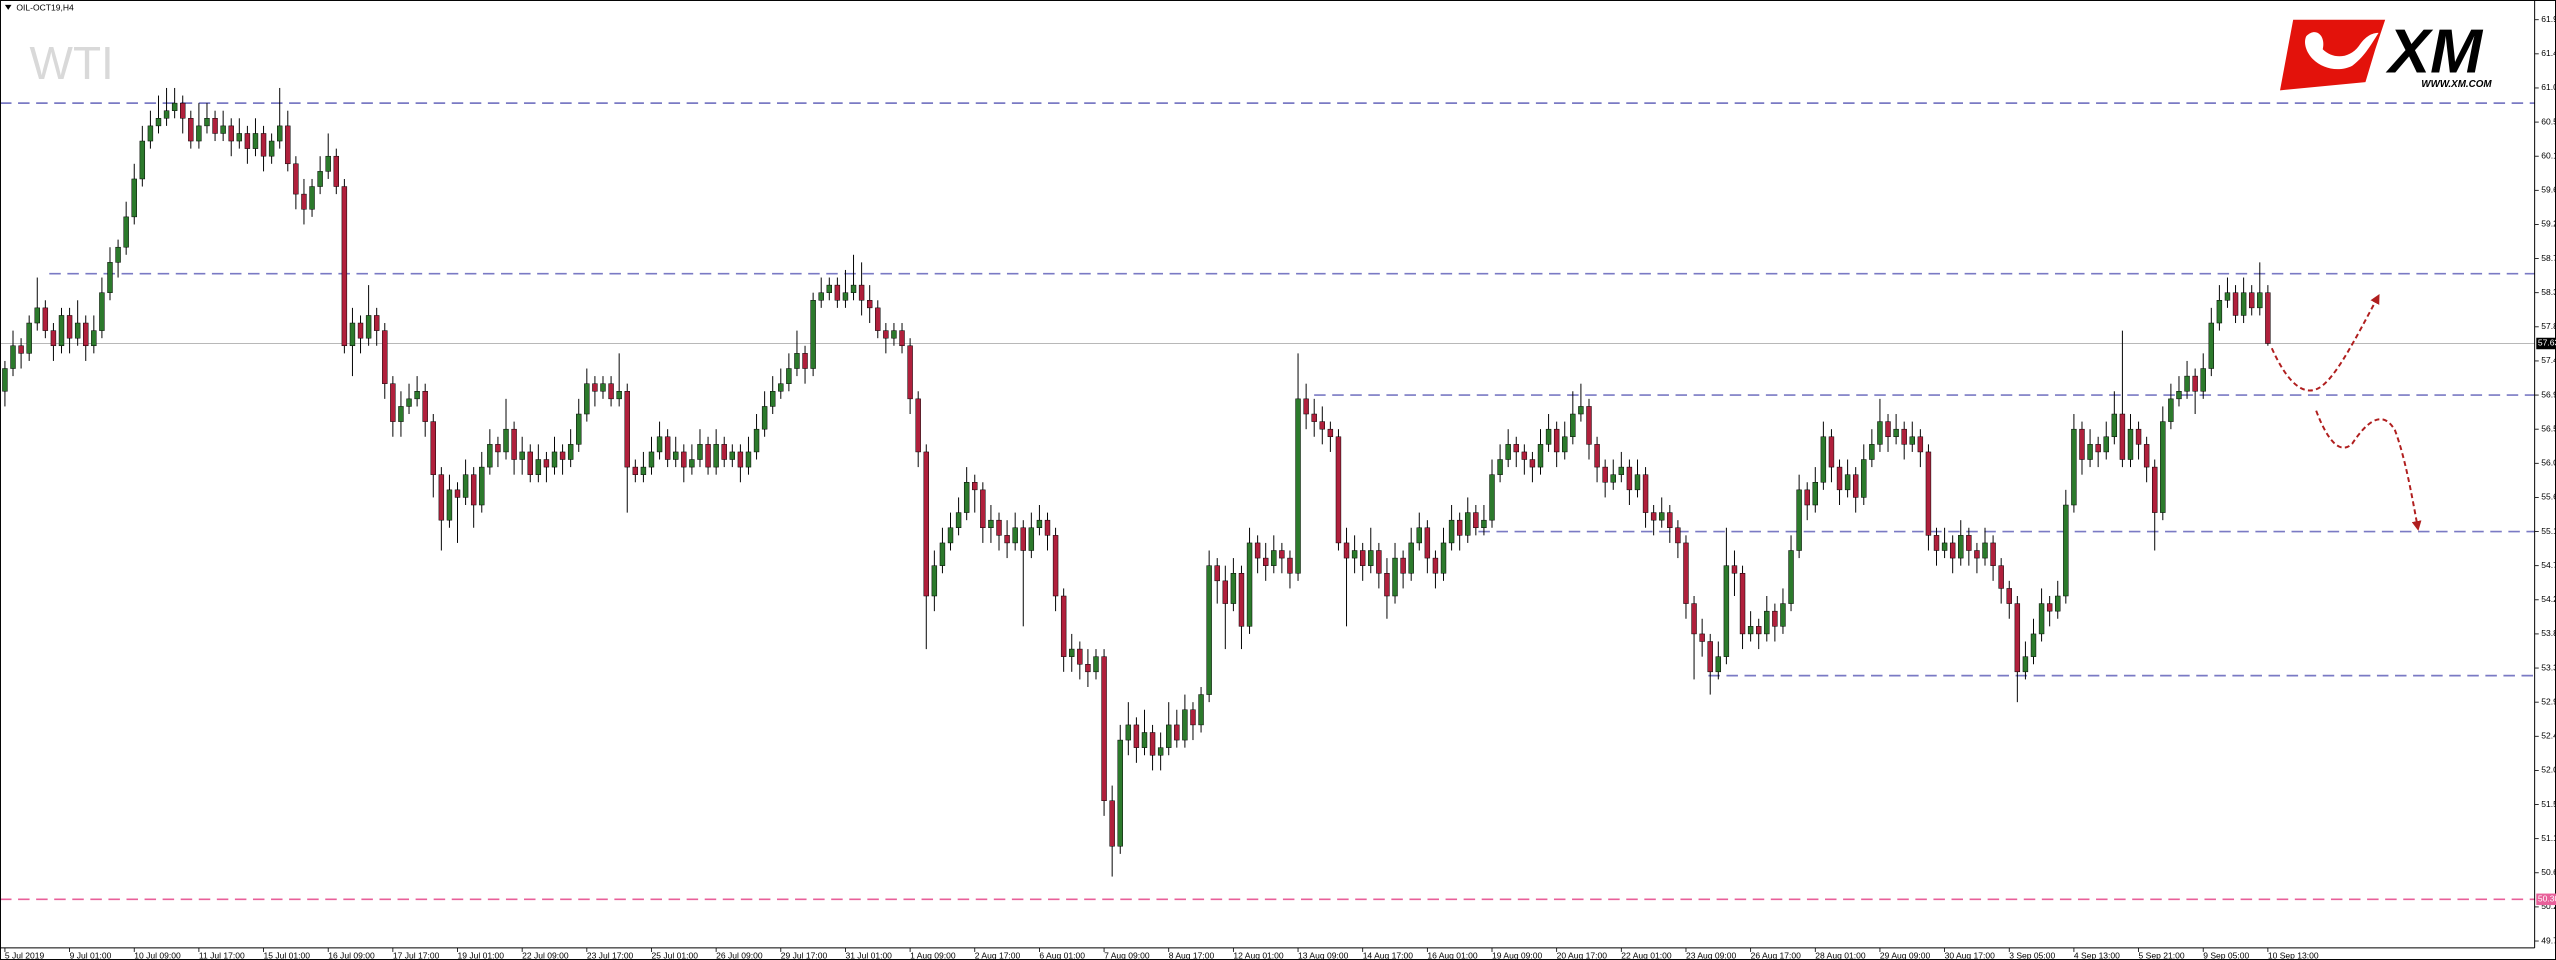  I want to click on x-tick-label: 15 Jul 01:00, so click(287, 955).